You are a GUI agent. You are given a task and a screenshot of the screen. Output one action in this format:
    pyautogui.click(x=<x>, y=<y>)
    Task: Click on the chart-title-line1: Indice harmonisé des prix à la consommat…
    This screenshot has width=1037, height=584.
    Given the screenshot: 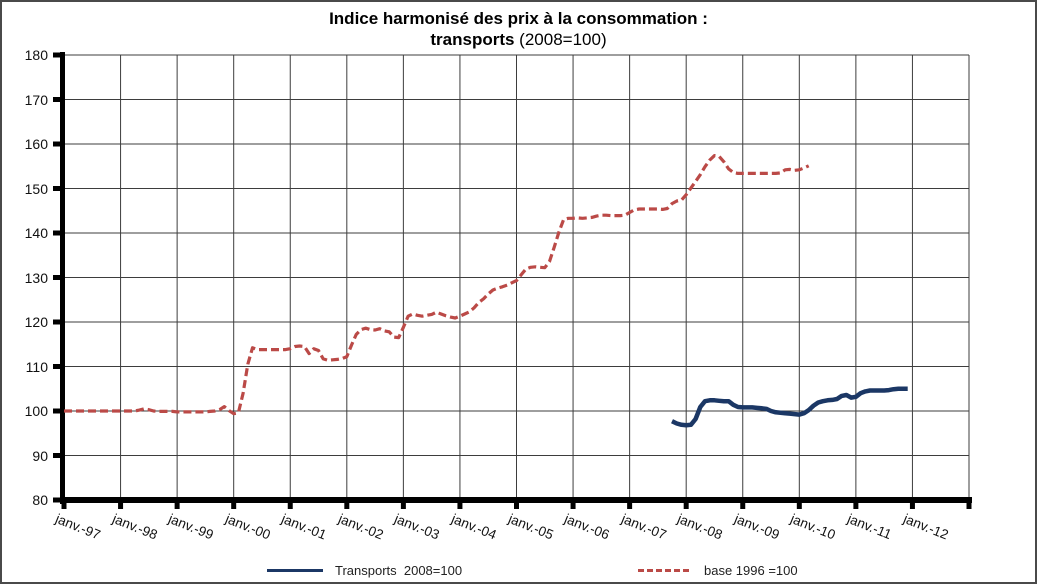 What is the action you would take?
    pyautogui.click(x=518, y=18)
    